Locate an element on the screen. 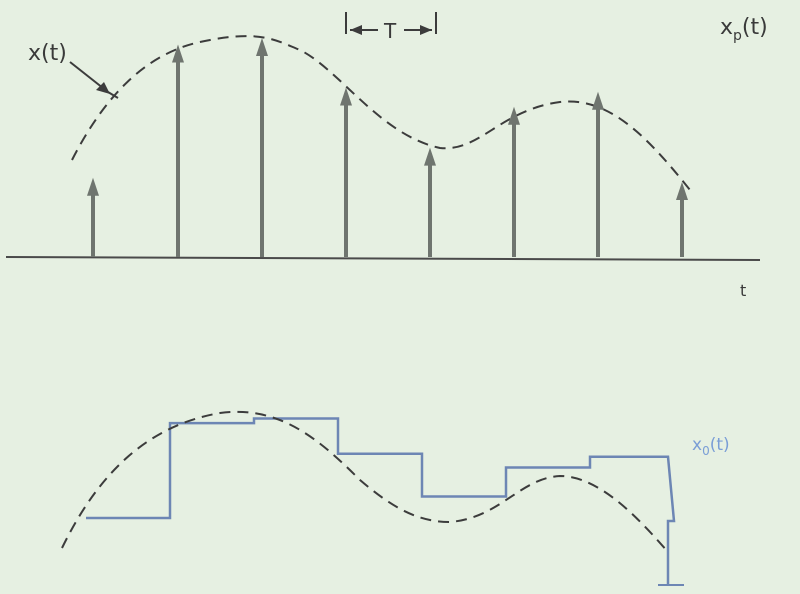 The image size is (800, 594). time-axis is located at coordinates (383, 258).